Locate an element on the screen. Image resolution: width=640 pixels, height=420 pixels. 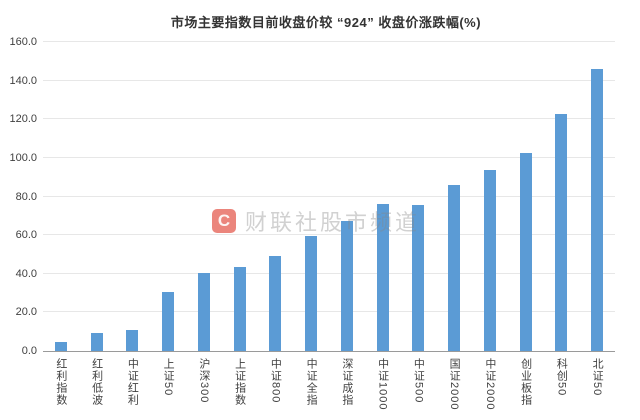
x-axis-tick-label: 中证全指 is located at coordinates (311, 382).